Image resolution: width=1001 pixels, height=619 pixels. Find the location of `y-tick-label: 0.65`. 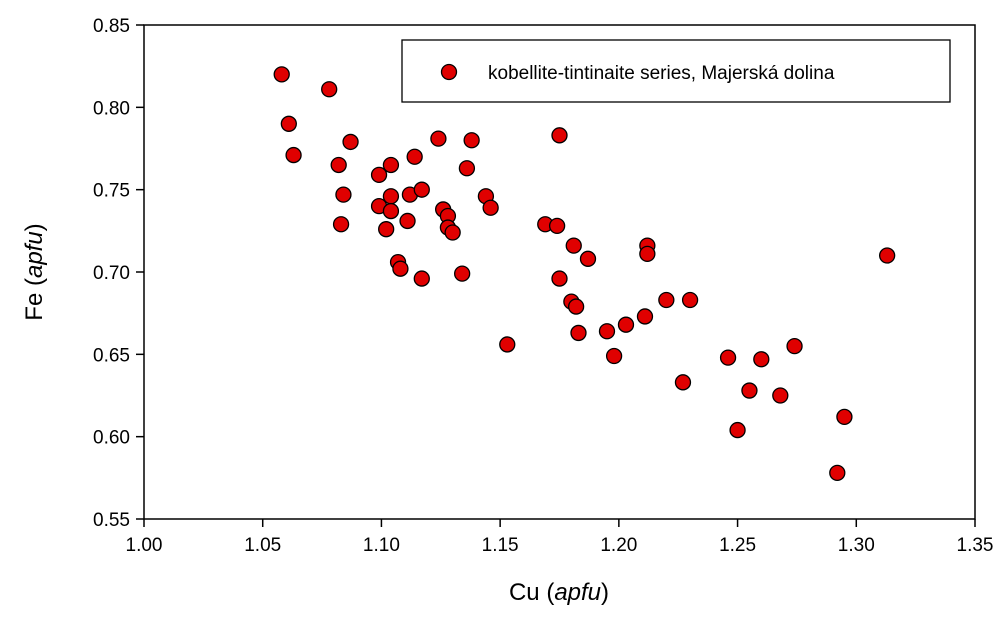

y-tick-label: 0.65 is located at coordinates (111, 355).